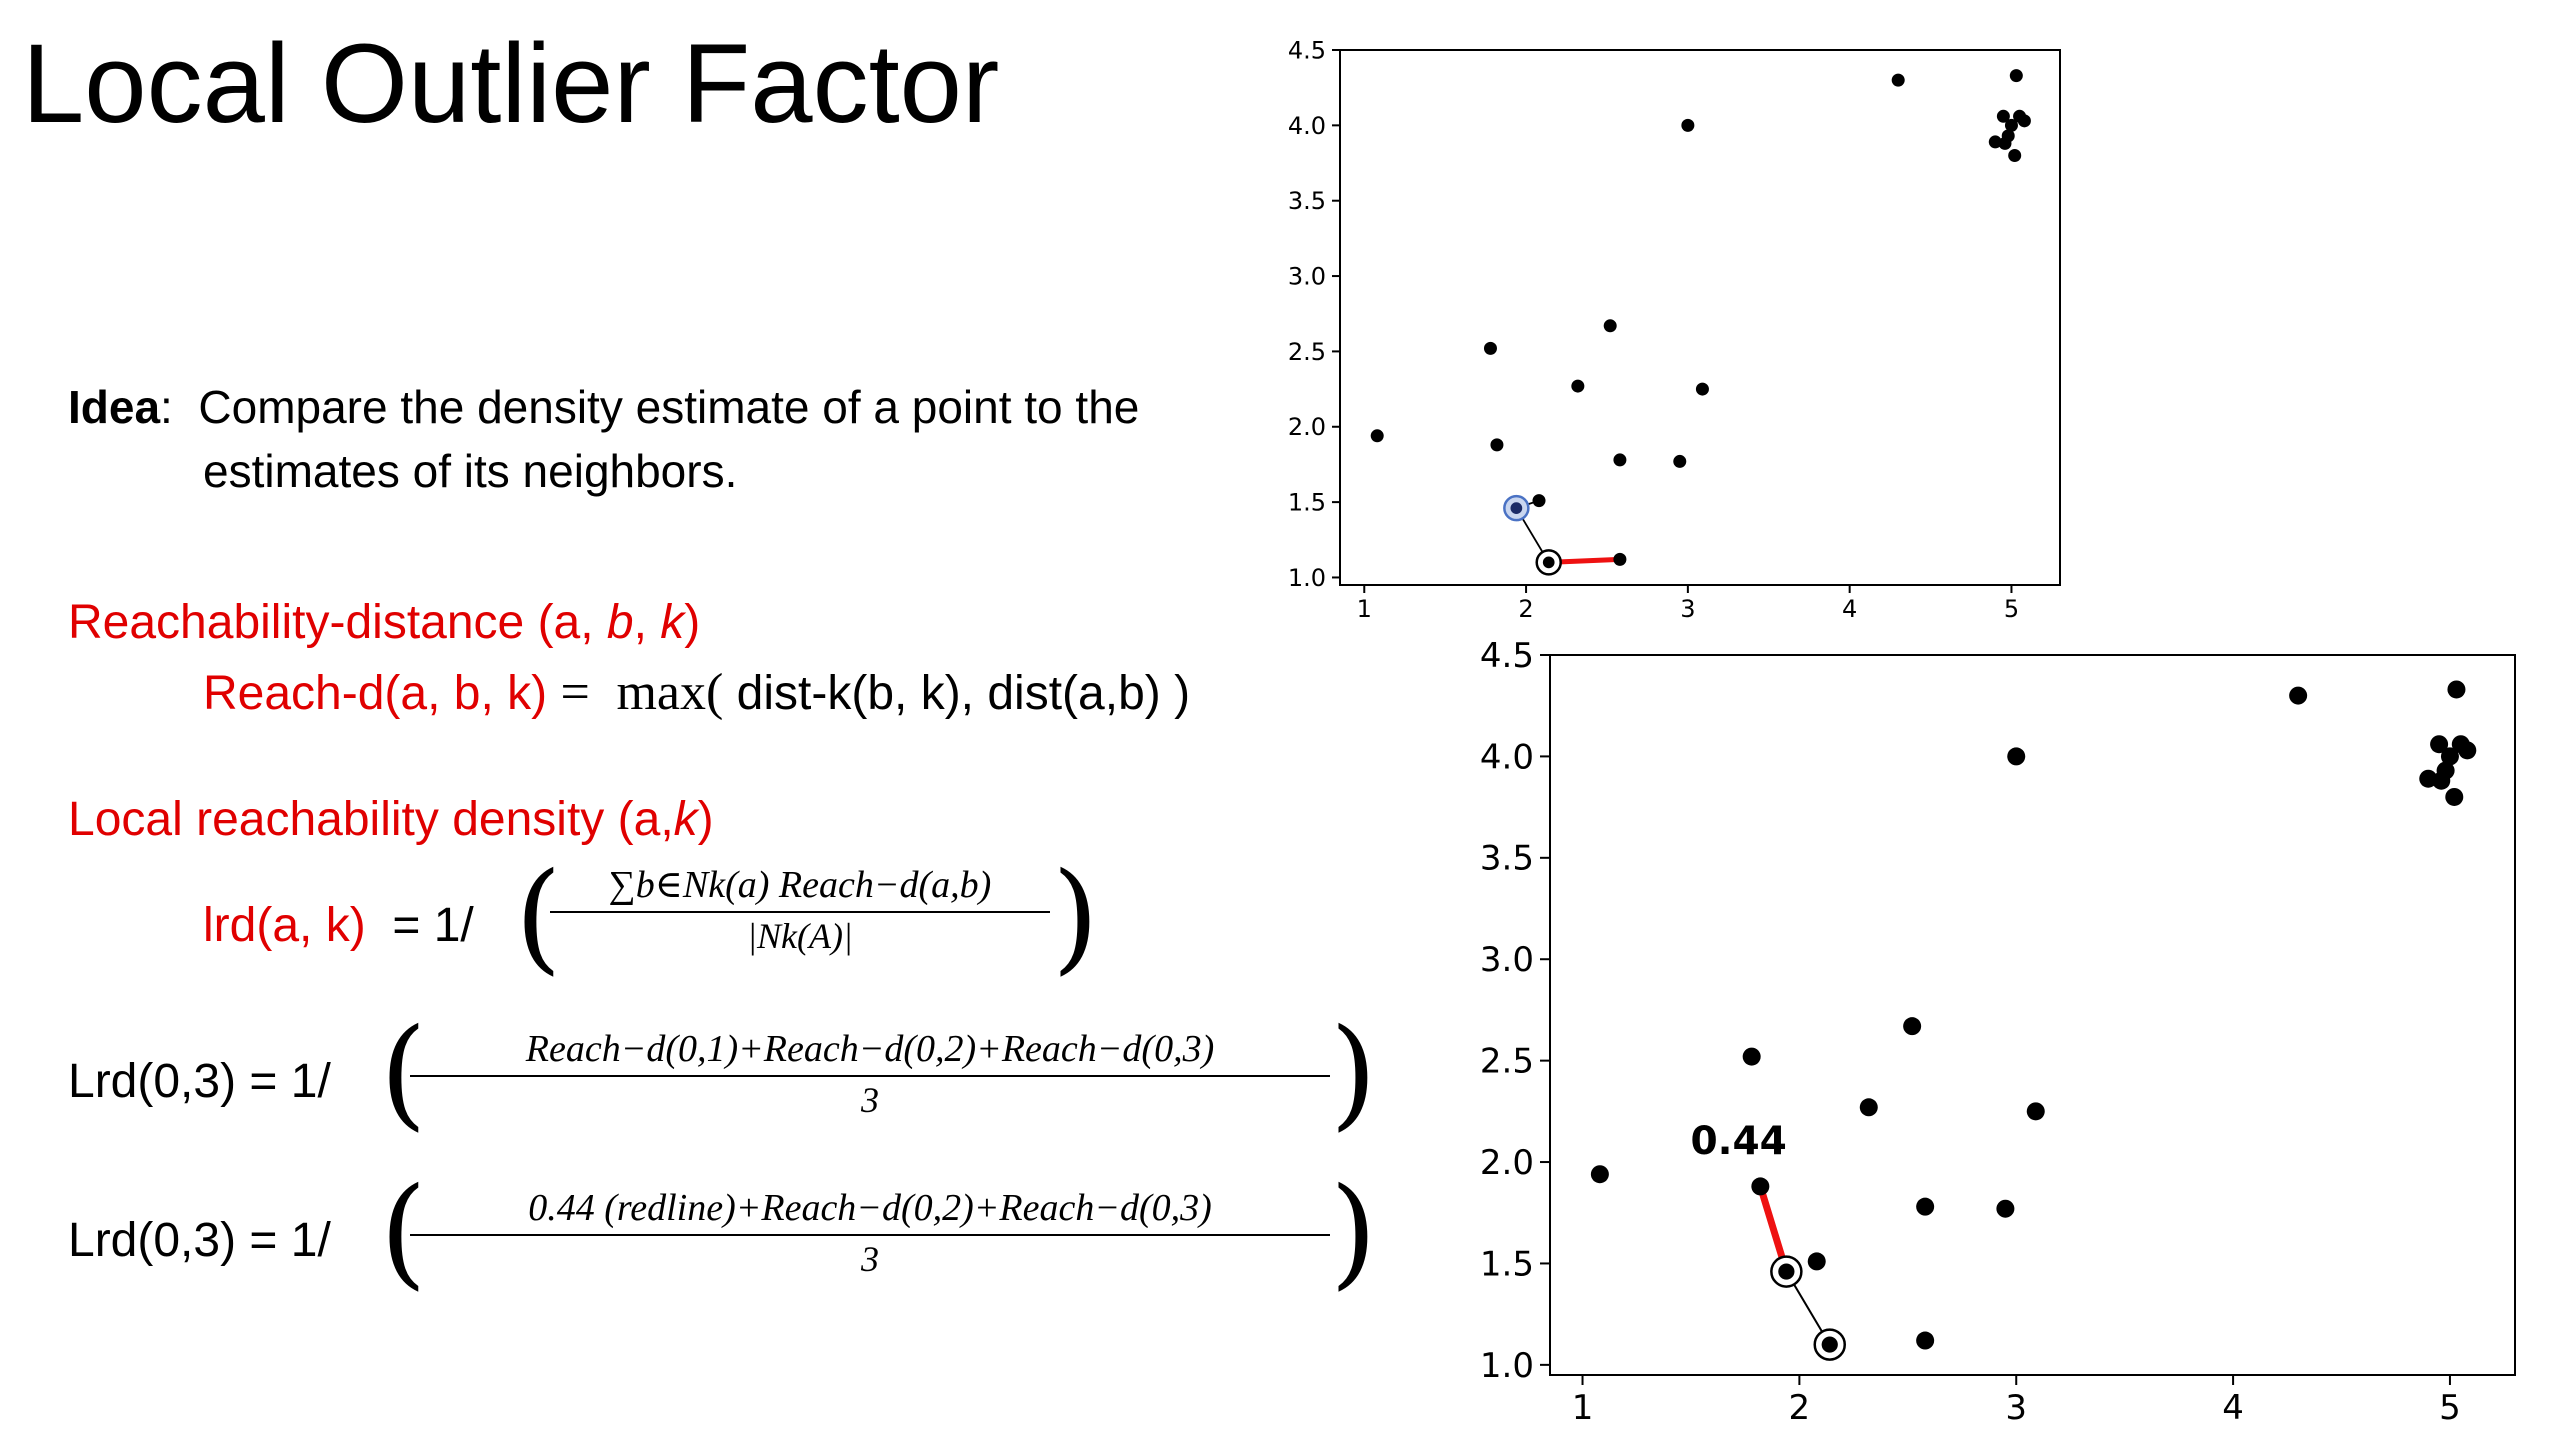 The width and height of the screenshot is (2560, 1440). What do you see at coordinates (403, 1232) in the screenshot?
I see `example2-left-paren: (` at bounding box center [403, 1232].